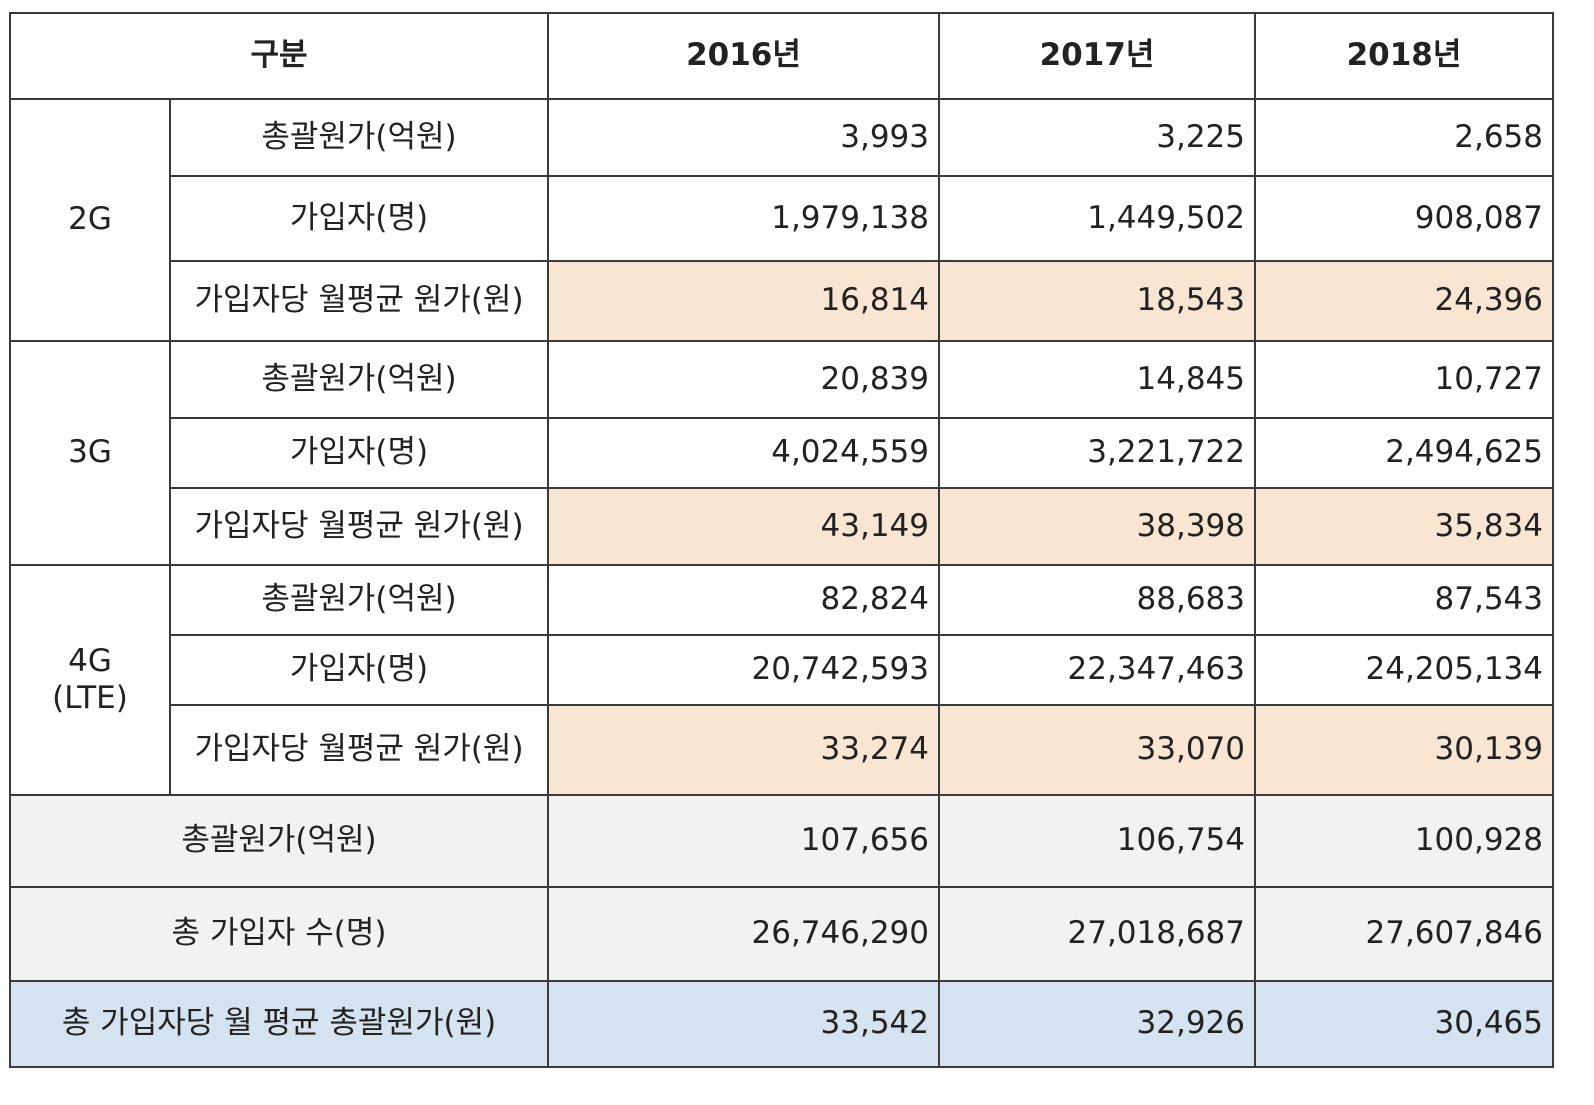 The height and width of the screenshot is (1105, 1594). Describe the element at coordinates (1097, 600) in the screenshot. I see `cell-value: 88,683` at that location.